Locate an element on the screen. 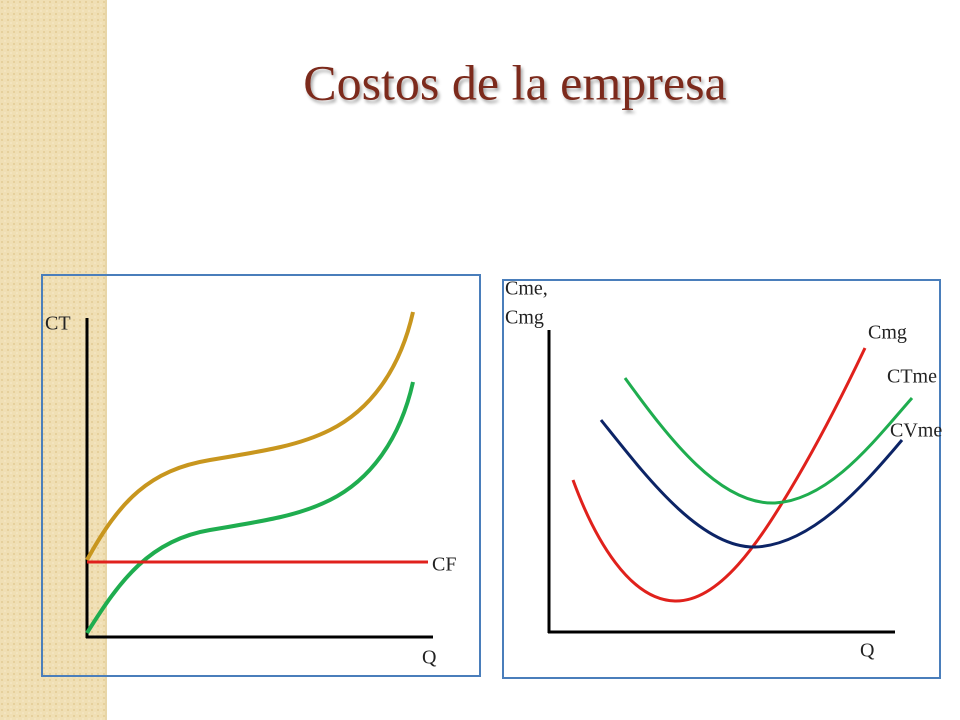 The height and width of the screenshot is (720, 960). ctme-label: CTme is located at coordinates (912, 377).